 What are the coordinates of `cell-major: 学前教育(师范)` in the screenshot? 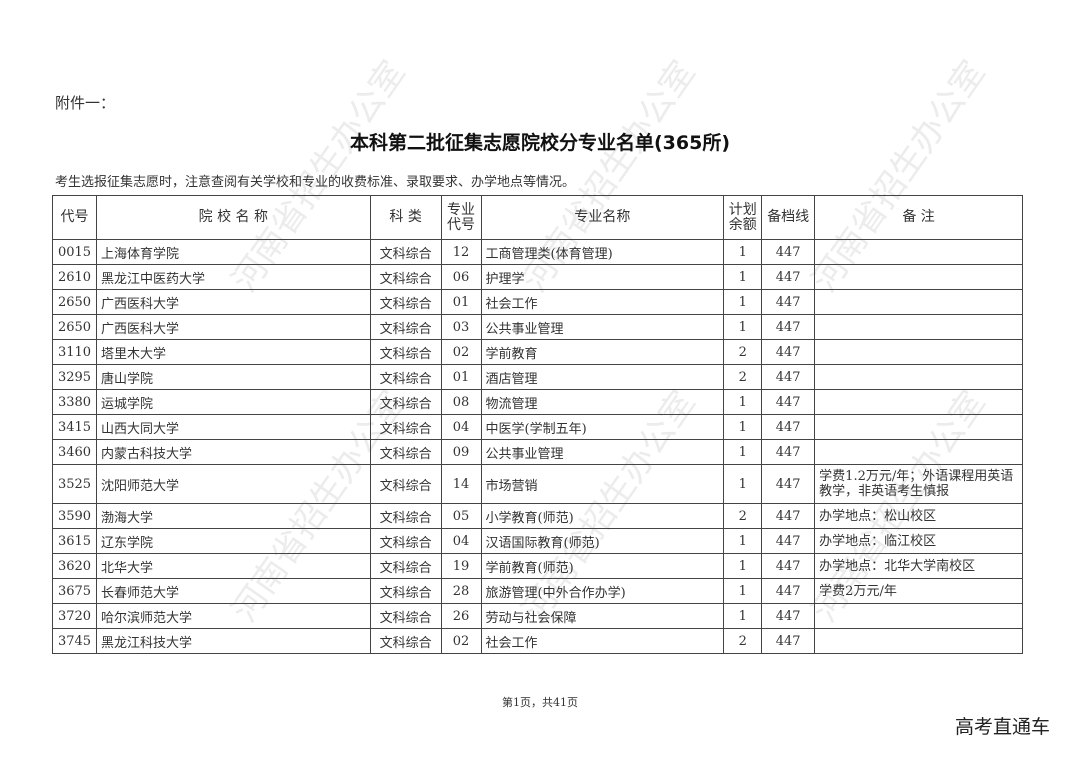 It's located at (602, 566).